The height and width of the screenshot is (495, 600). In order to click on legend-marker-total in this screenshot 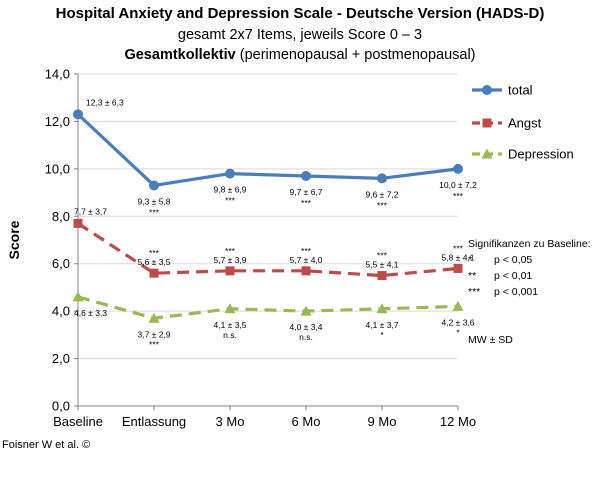, I will do `click(487, 90)`.